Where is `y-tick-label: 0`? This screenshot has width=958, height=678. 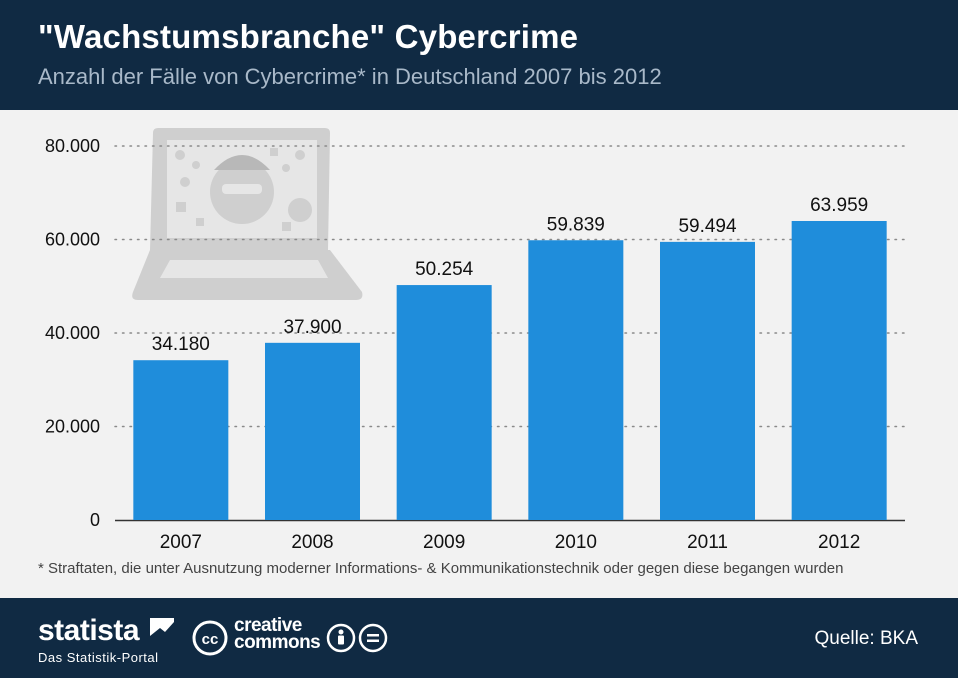
y-tick-label: 0 is located at coordinates (95, 520).